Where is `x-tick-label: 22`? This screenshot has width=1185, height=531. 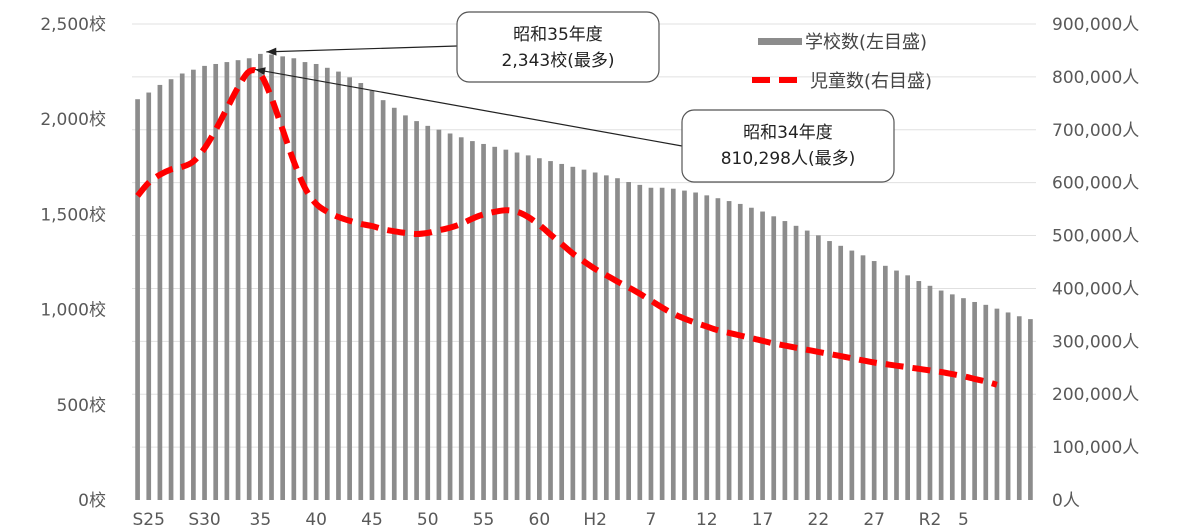
x-tick-label: 22 is located at coordinates (819, 520).